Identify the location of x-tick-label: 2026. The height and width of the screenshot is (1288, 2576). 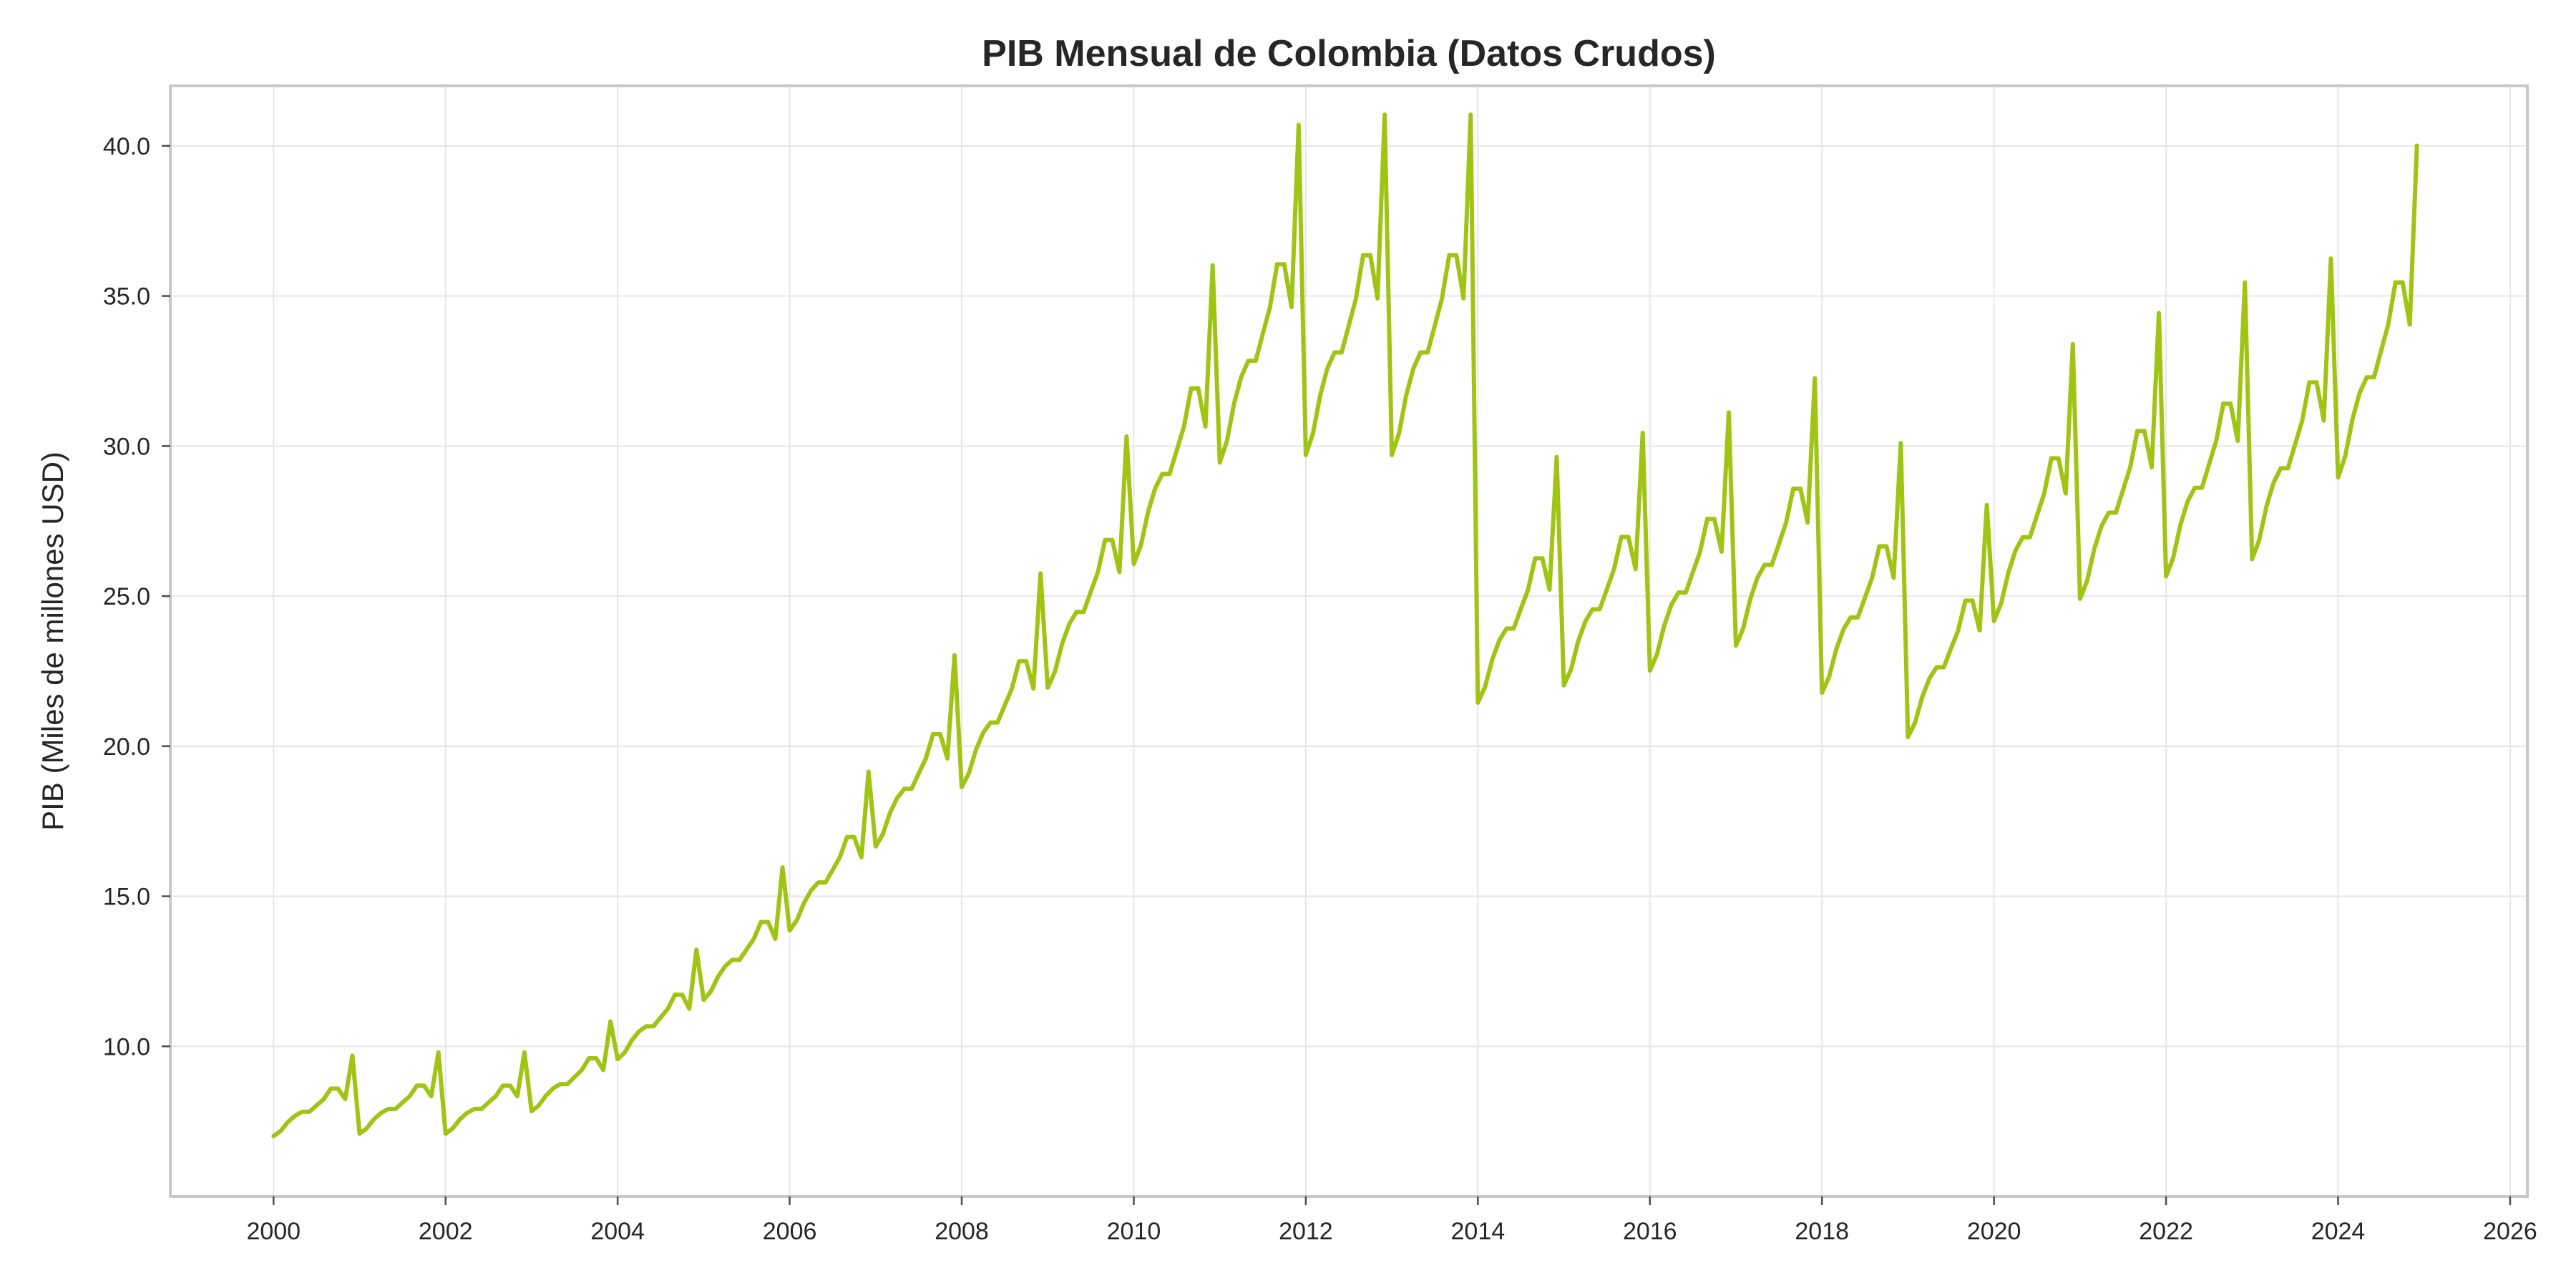
(2510, 1231).